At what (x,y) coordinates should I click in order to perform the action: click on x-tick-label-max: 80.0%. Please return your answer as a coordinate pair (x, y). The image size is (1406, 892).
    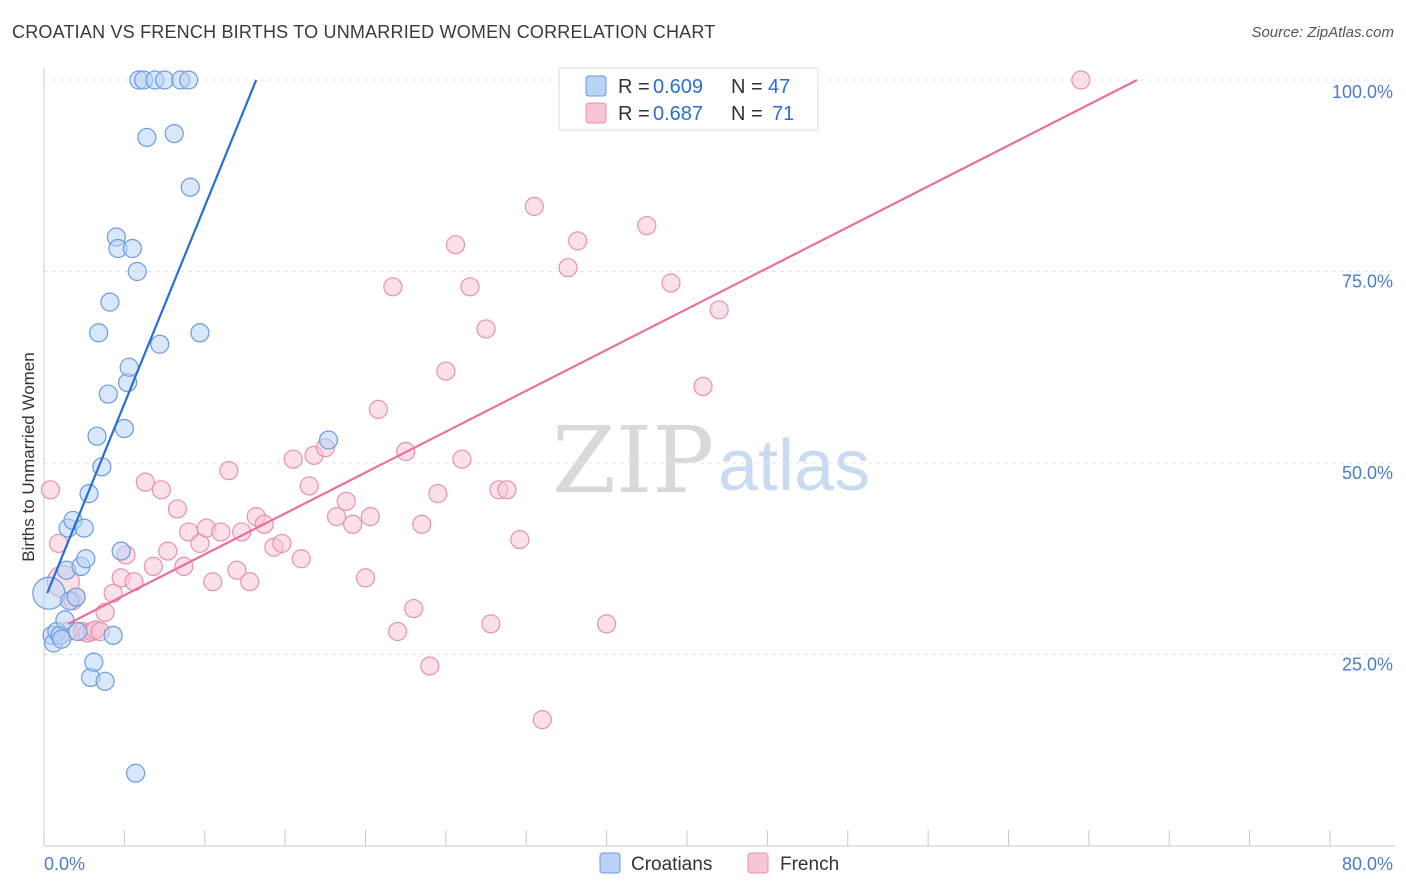
    Looking at the image, I should click on (1367, 864).